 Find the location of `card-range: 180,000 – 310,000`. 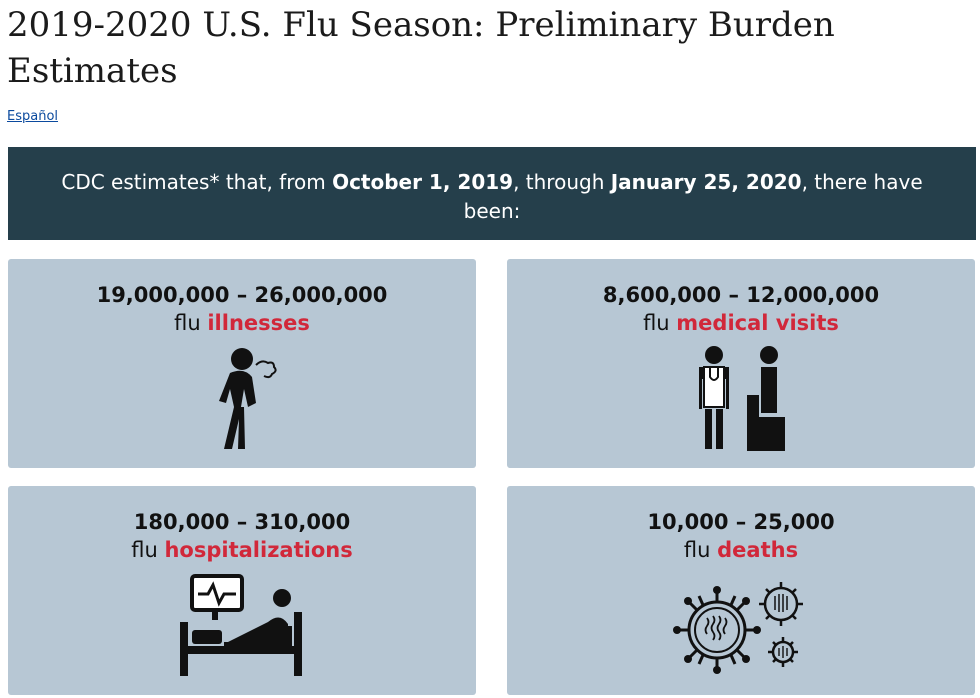

card-range: 180,000 – 310,000 is located at coordinates (242, 522).